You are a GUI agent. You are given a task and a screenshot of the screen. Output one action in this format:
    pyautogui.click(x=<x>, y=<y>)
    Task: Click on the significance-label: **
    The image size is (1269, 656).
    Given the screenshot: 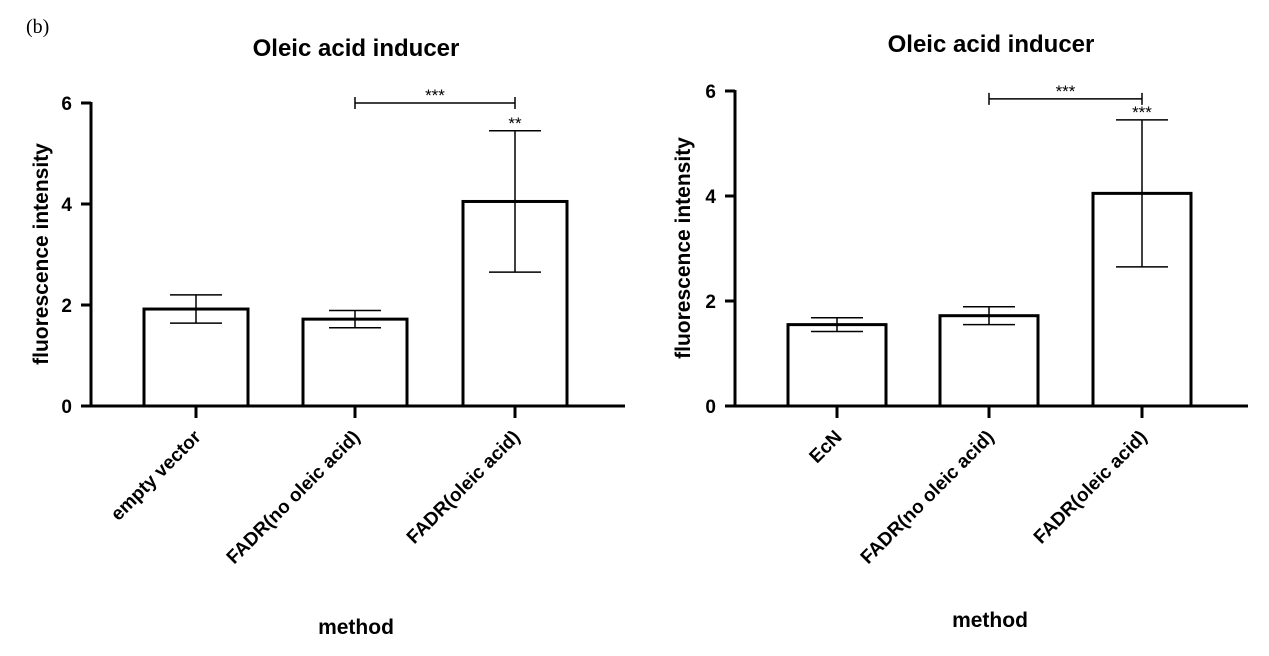 What is the action you would take?
    pyautogui.click(x=515, y=123)
    